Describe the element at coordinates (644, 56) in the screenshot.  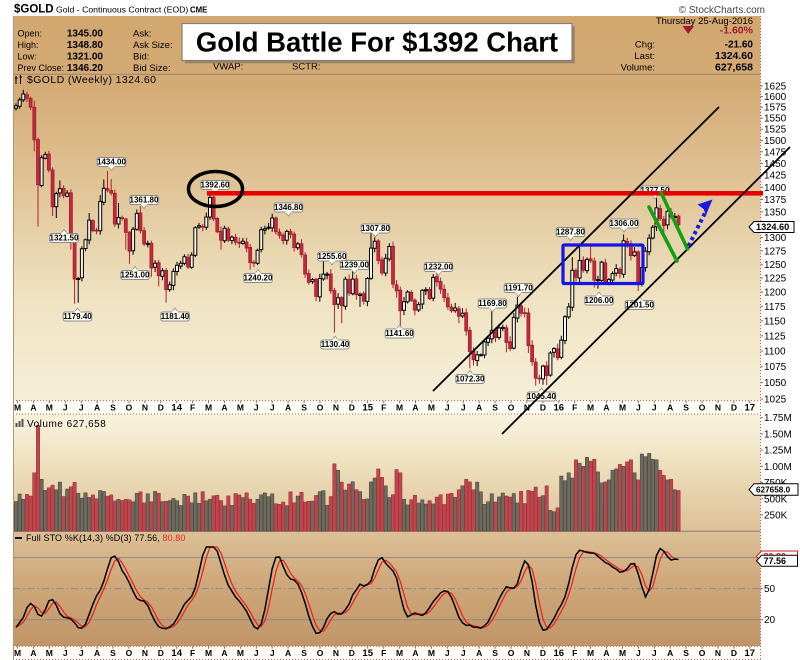
I see `svg-text: Last:` at that location.